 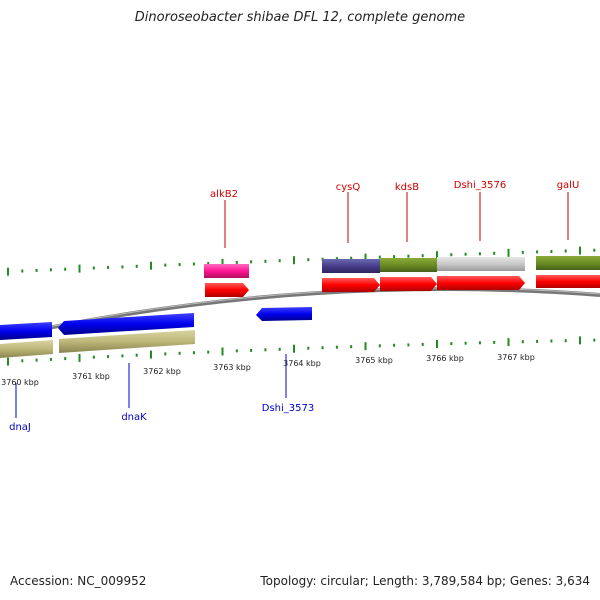 I want to click on tick-label-3760: 3760 kbp, so click(x=20, y=382).